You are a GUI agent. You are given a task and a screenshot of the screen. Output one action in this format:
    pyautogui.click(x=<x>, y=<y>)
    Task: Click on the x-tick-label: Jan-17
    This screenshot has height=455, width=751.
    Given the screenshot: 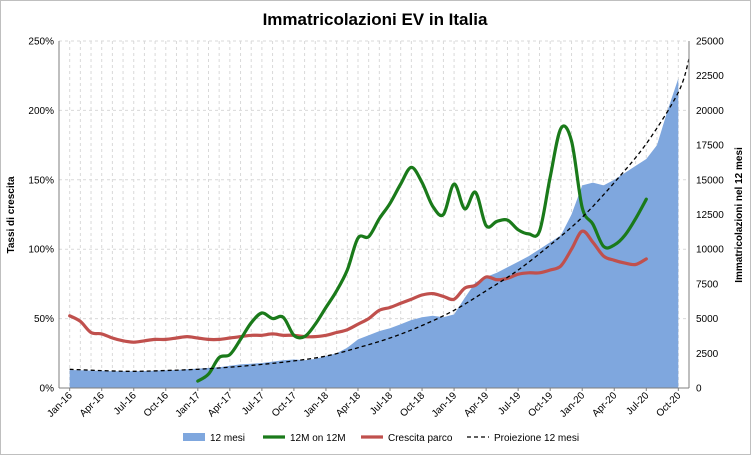 What is the action you would take?
    pyautogui.click(x=189, y=405)
    